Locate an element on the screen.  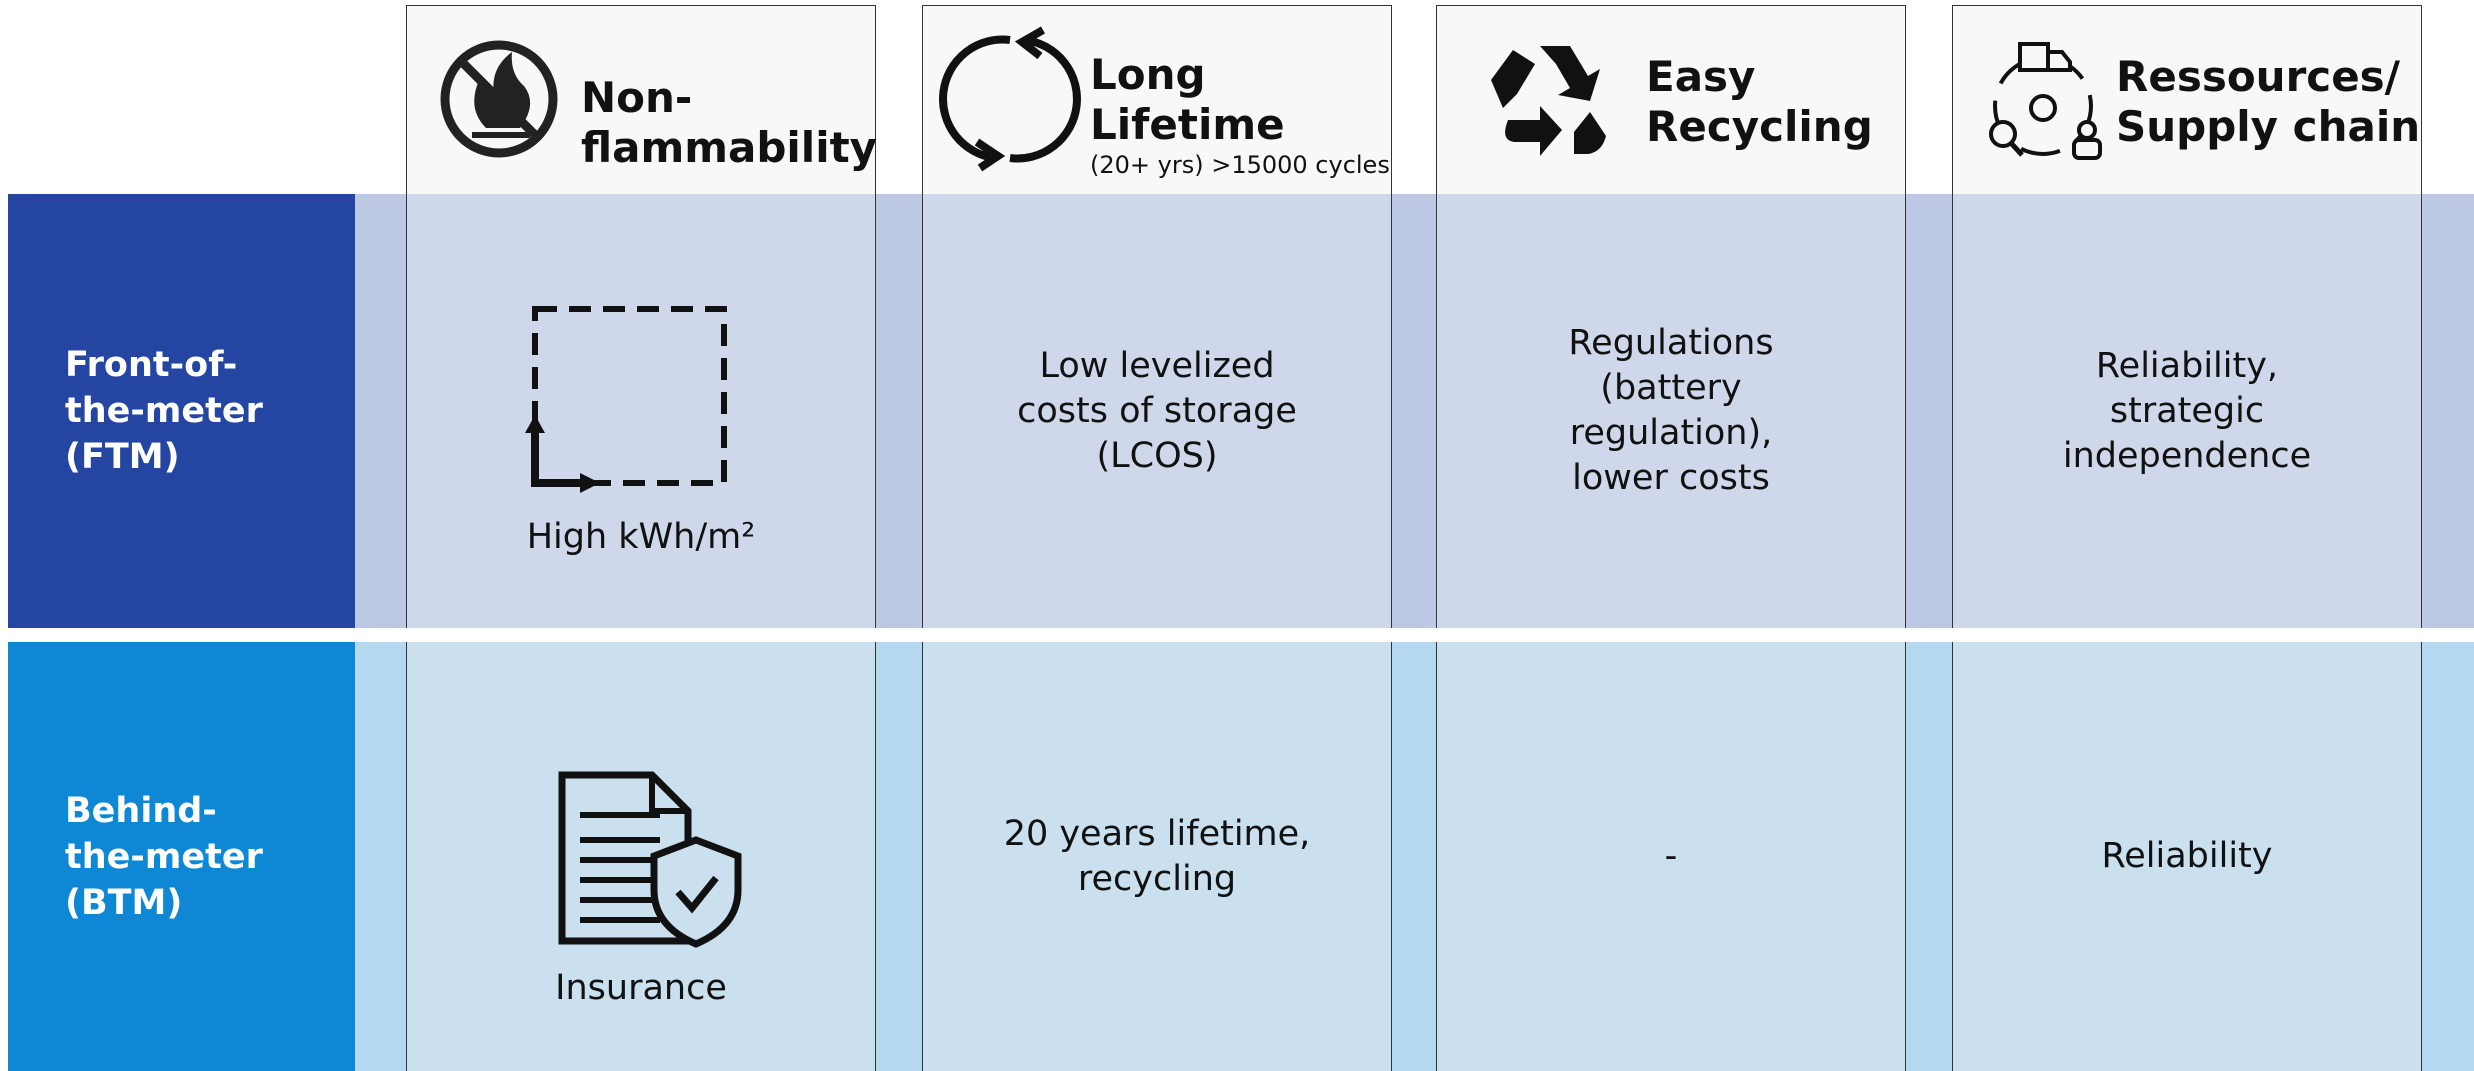
fire-icon is located at coordinates (499, 99).